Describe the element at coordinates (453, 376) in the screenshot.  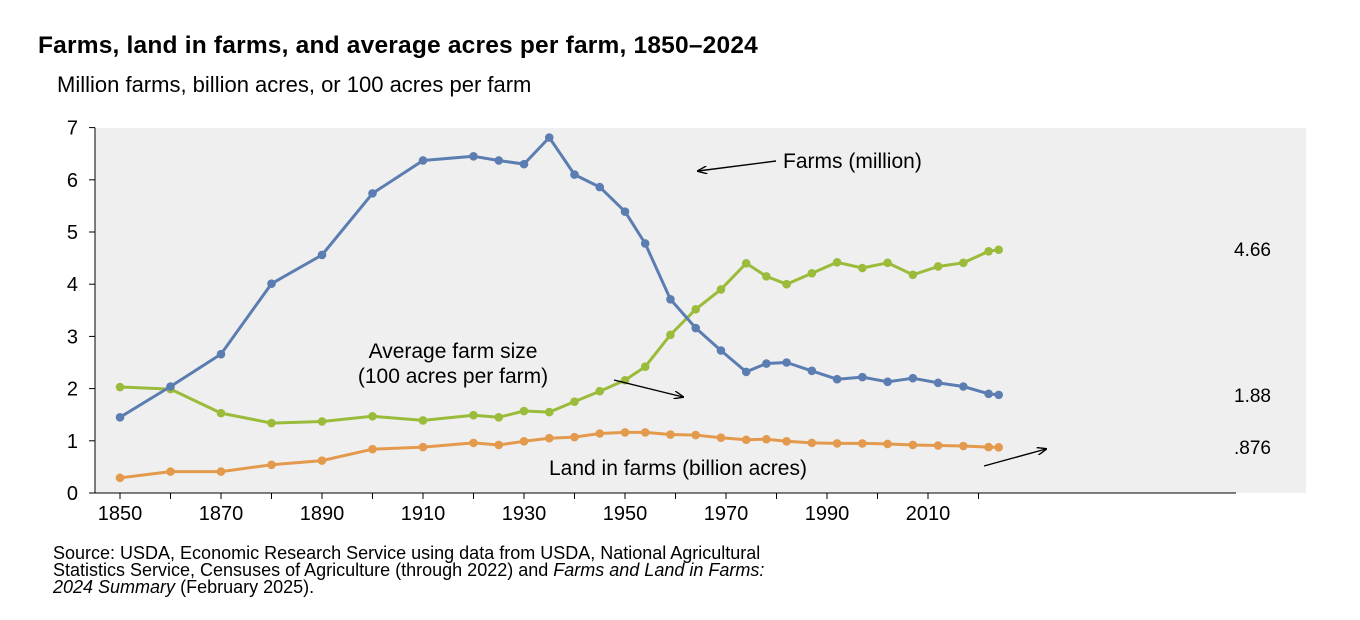
I see `annotation-avg-size-line2: (100 acres per farm)` at that location.